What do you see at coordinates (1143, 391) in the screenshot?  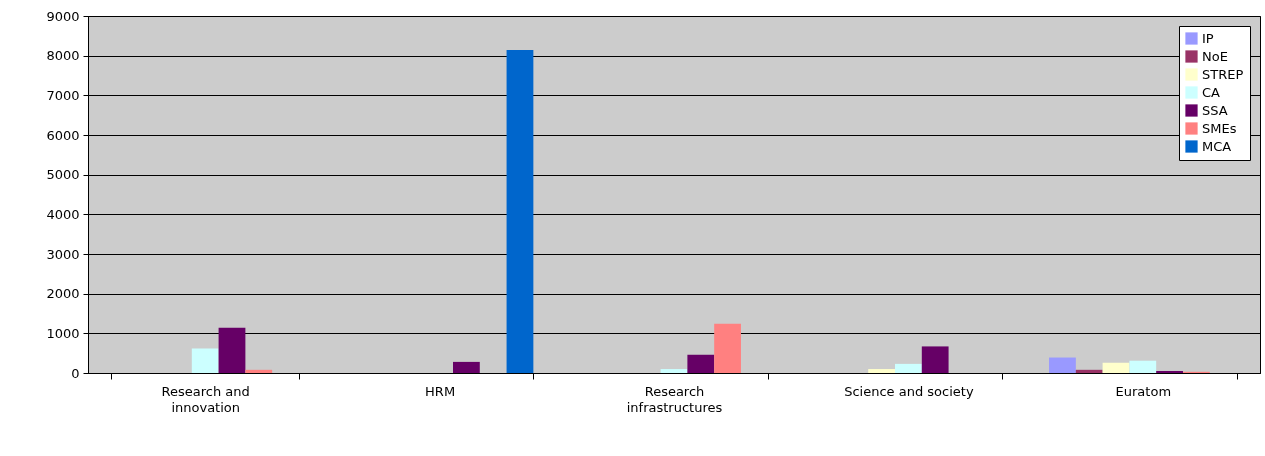 I see `x-tick-label: Euratom` at bounding box center [1143, 391].